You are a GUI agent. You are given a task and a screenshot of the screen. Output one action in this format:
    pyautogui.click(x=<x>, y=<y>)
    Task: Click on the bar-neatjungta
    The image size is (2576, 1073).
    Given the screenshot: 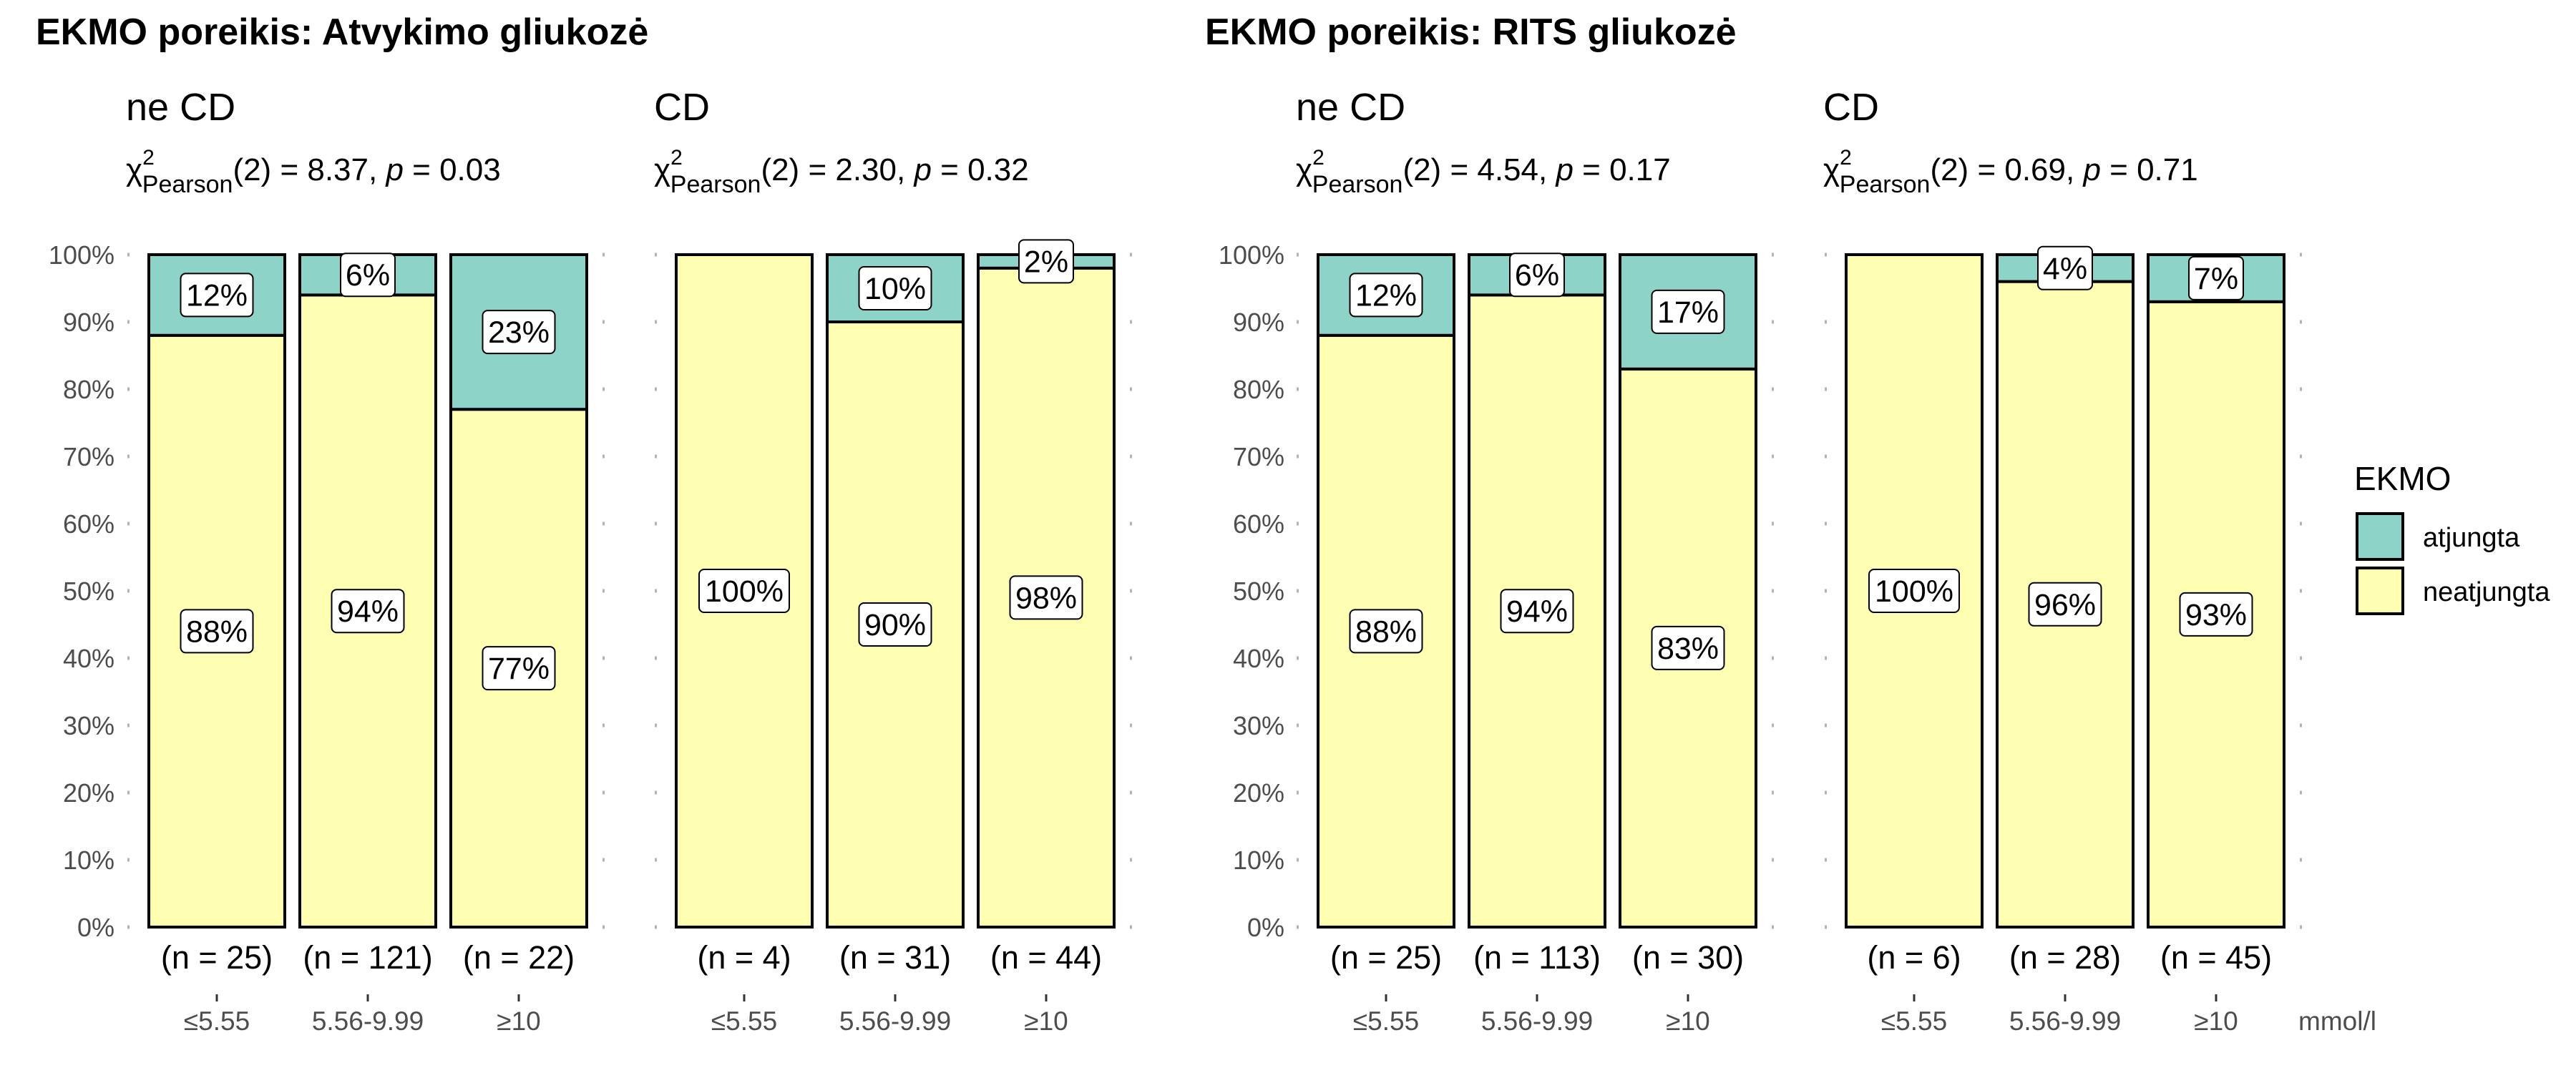 What is the action you would take?
    pyautogui.click(x=2216, y=614)
    